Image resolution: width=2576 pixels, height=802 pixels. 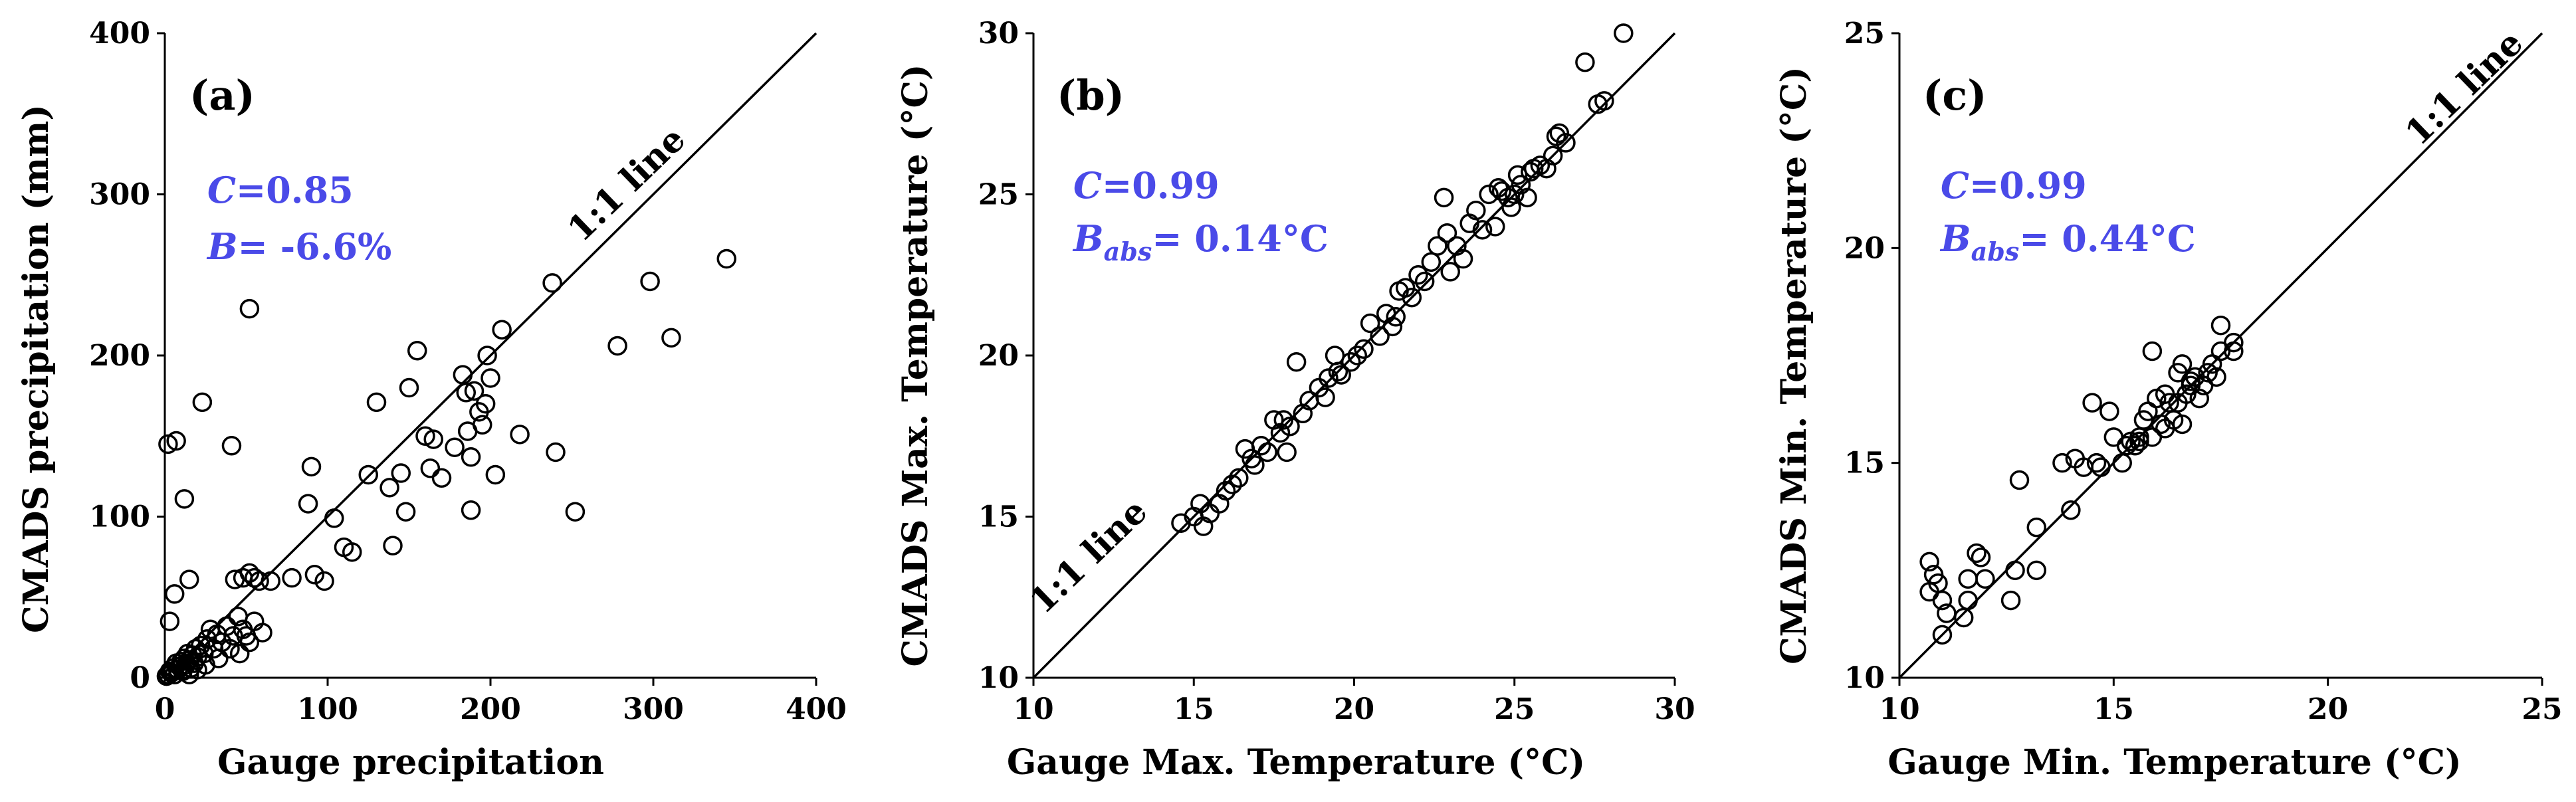 I want to click on panel-c-x-tick-label: 25, so click(x=2542, y=709).